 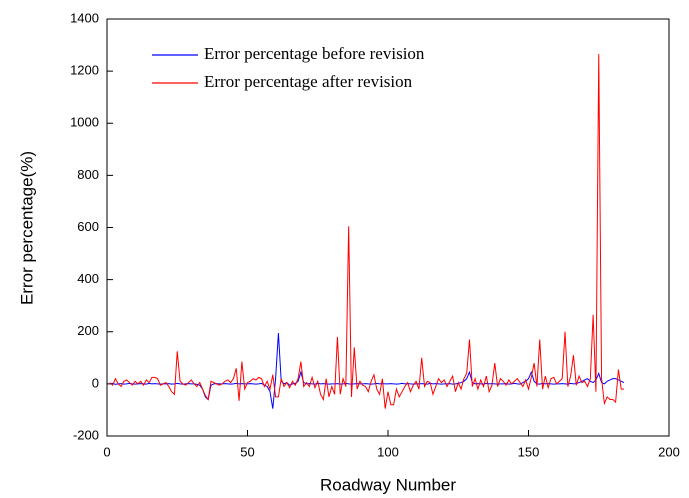 I want to click on y-tick-label: 0, so click(x=95, y=382).